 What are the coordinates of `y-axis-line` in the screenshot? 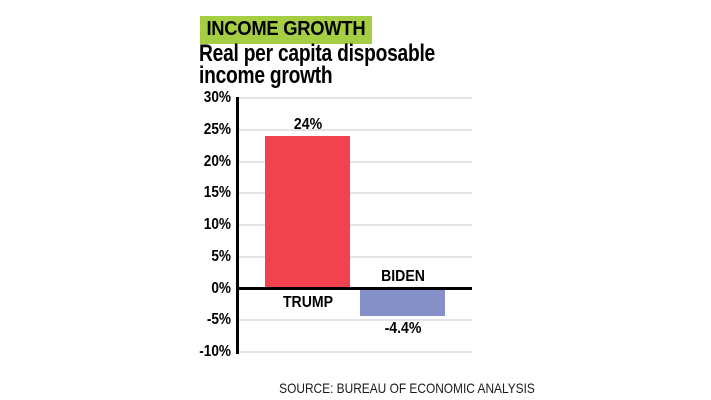 It's located at (237, 225).